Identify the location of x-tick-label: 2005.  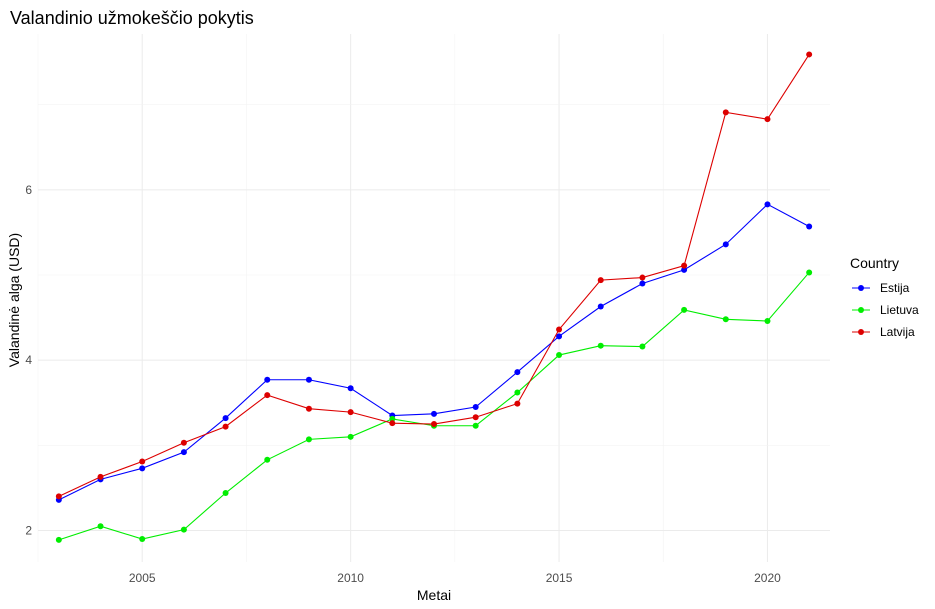
(142, 578).